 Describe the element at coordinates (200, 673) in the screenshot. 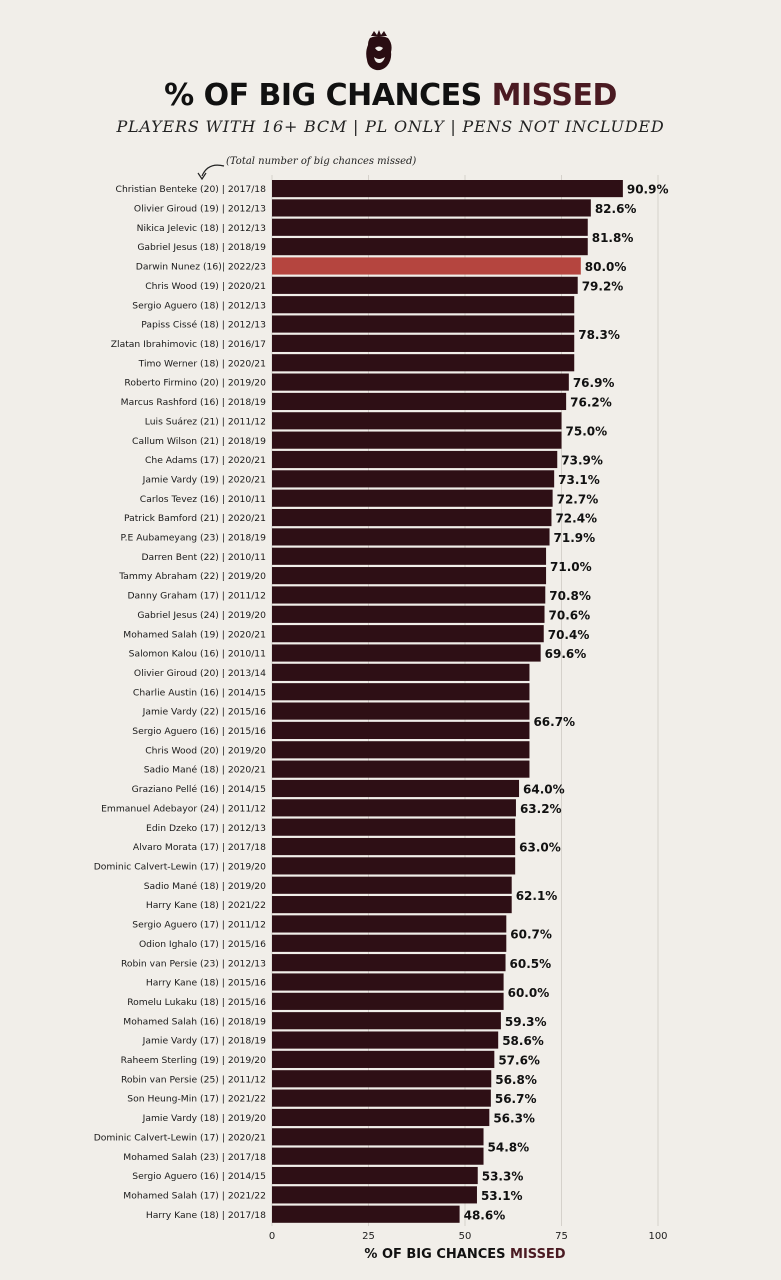

I see `category-label: Olivier Giroud (20) | 2013/14` at that location.